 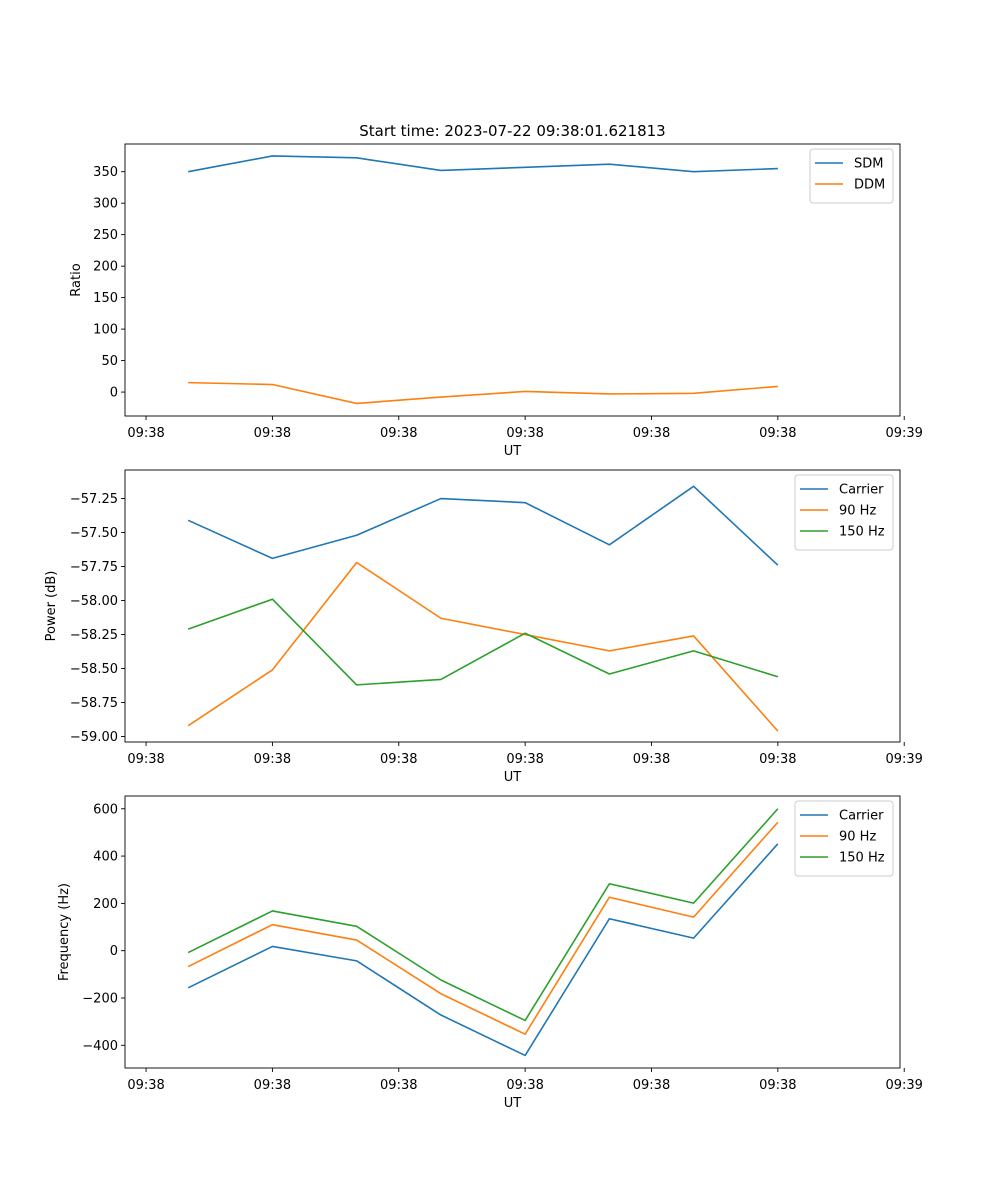 I want to click on y-tick-label: −58.25, so click(x=94, y=635).